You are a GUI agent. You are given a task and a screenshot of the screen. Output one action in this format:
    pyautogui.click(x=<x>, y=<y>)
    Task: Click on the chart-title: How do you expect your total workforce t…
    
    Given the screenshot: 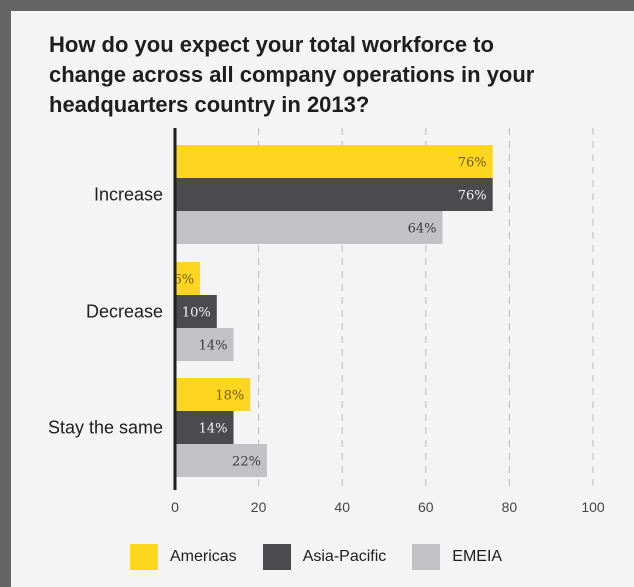 What is the action you would take?
    pyautogui.click(x=292, y=74)
    